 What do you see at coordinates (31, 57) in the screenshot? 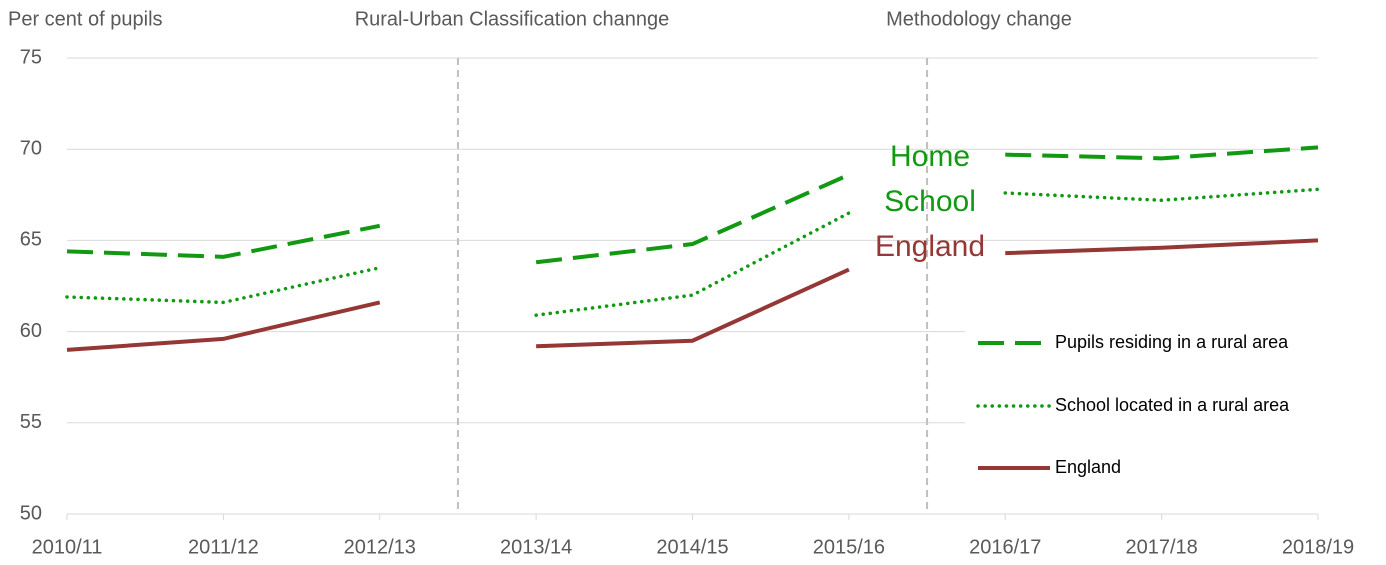
I see `y-tick-label: 75` at bounding box center [31, 57].